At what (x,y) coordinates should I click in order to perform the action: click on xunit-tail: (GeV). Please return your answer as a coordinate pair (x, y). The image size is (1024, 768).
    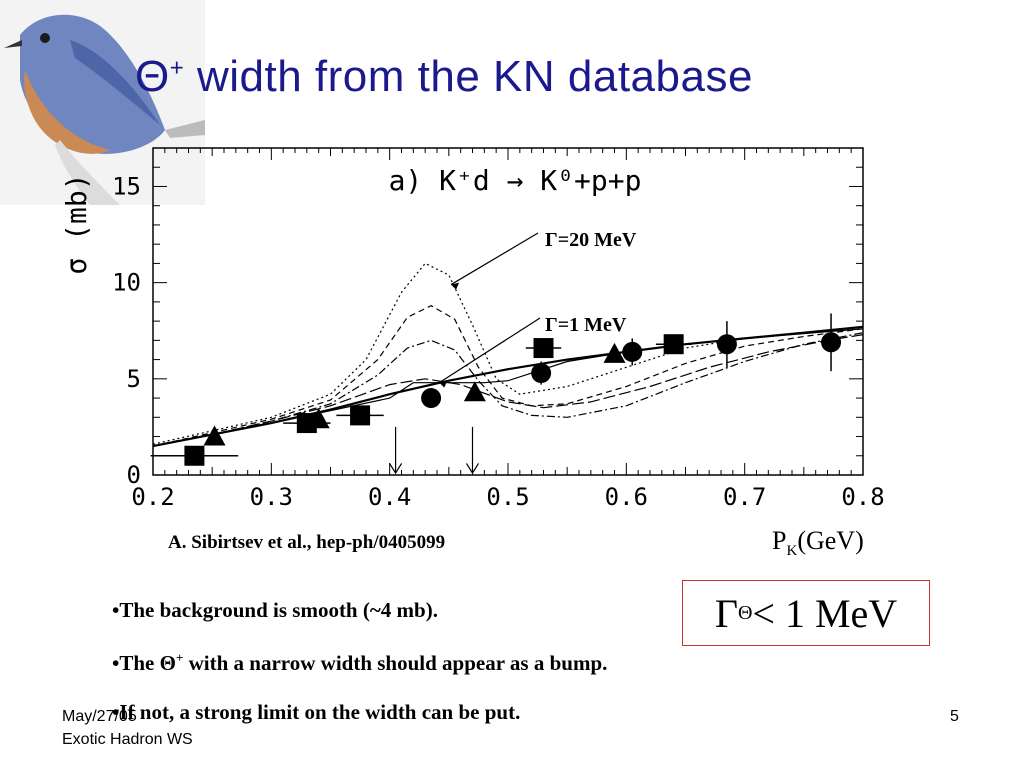
    Looking at the image, I should click on (830, 540).